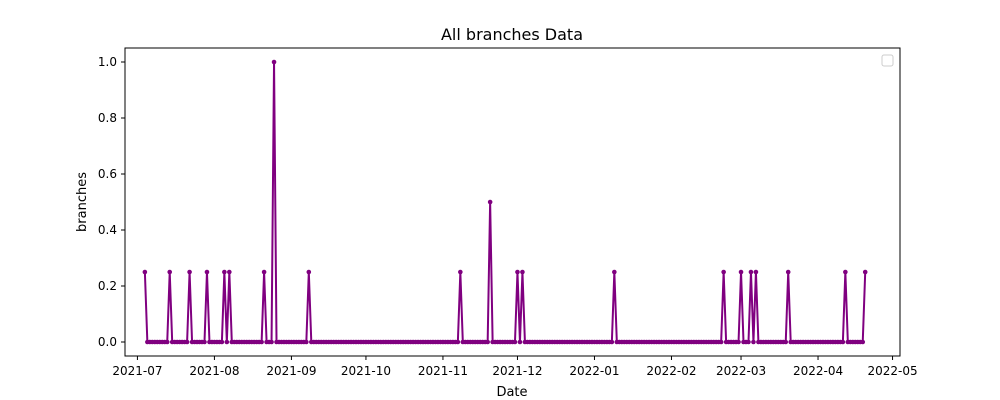  Describe the element at coordinates (443, 371) in the screenshot. I see `x-tick-label: 2021-11` at that location.